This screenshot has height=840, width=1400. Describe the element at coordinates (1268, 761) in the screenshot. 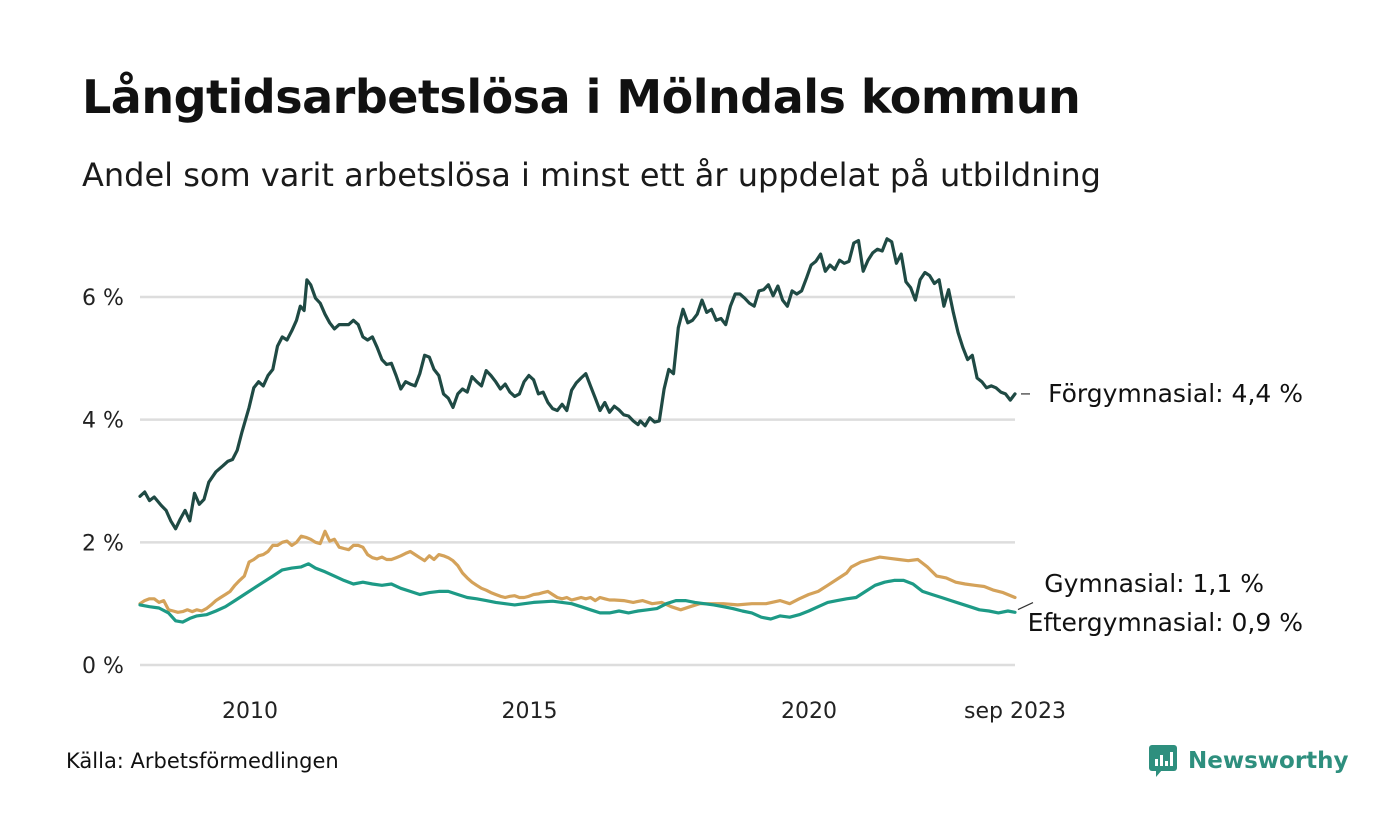

I see `brand-name: Newsworthy` at that location.